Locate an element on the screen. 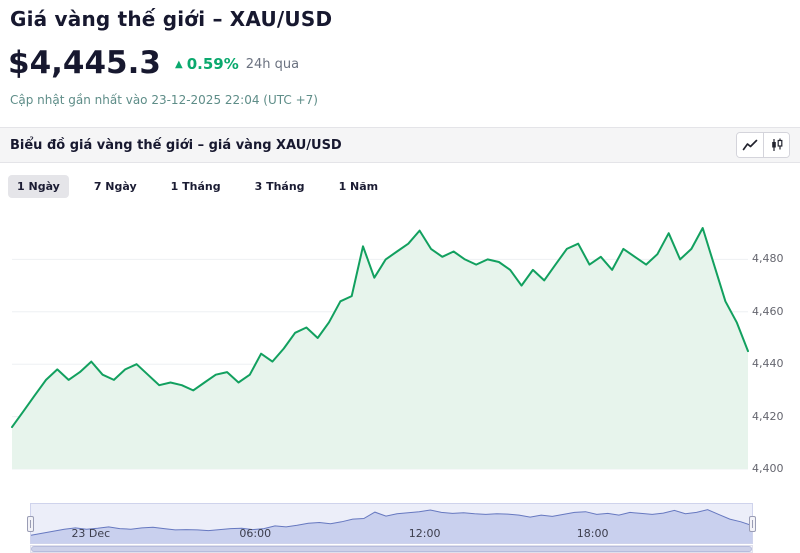 The height and width of the screenshot is (553, 800). y-axis-label: 4,480 is located at coordinates (768, 259).